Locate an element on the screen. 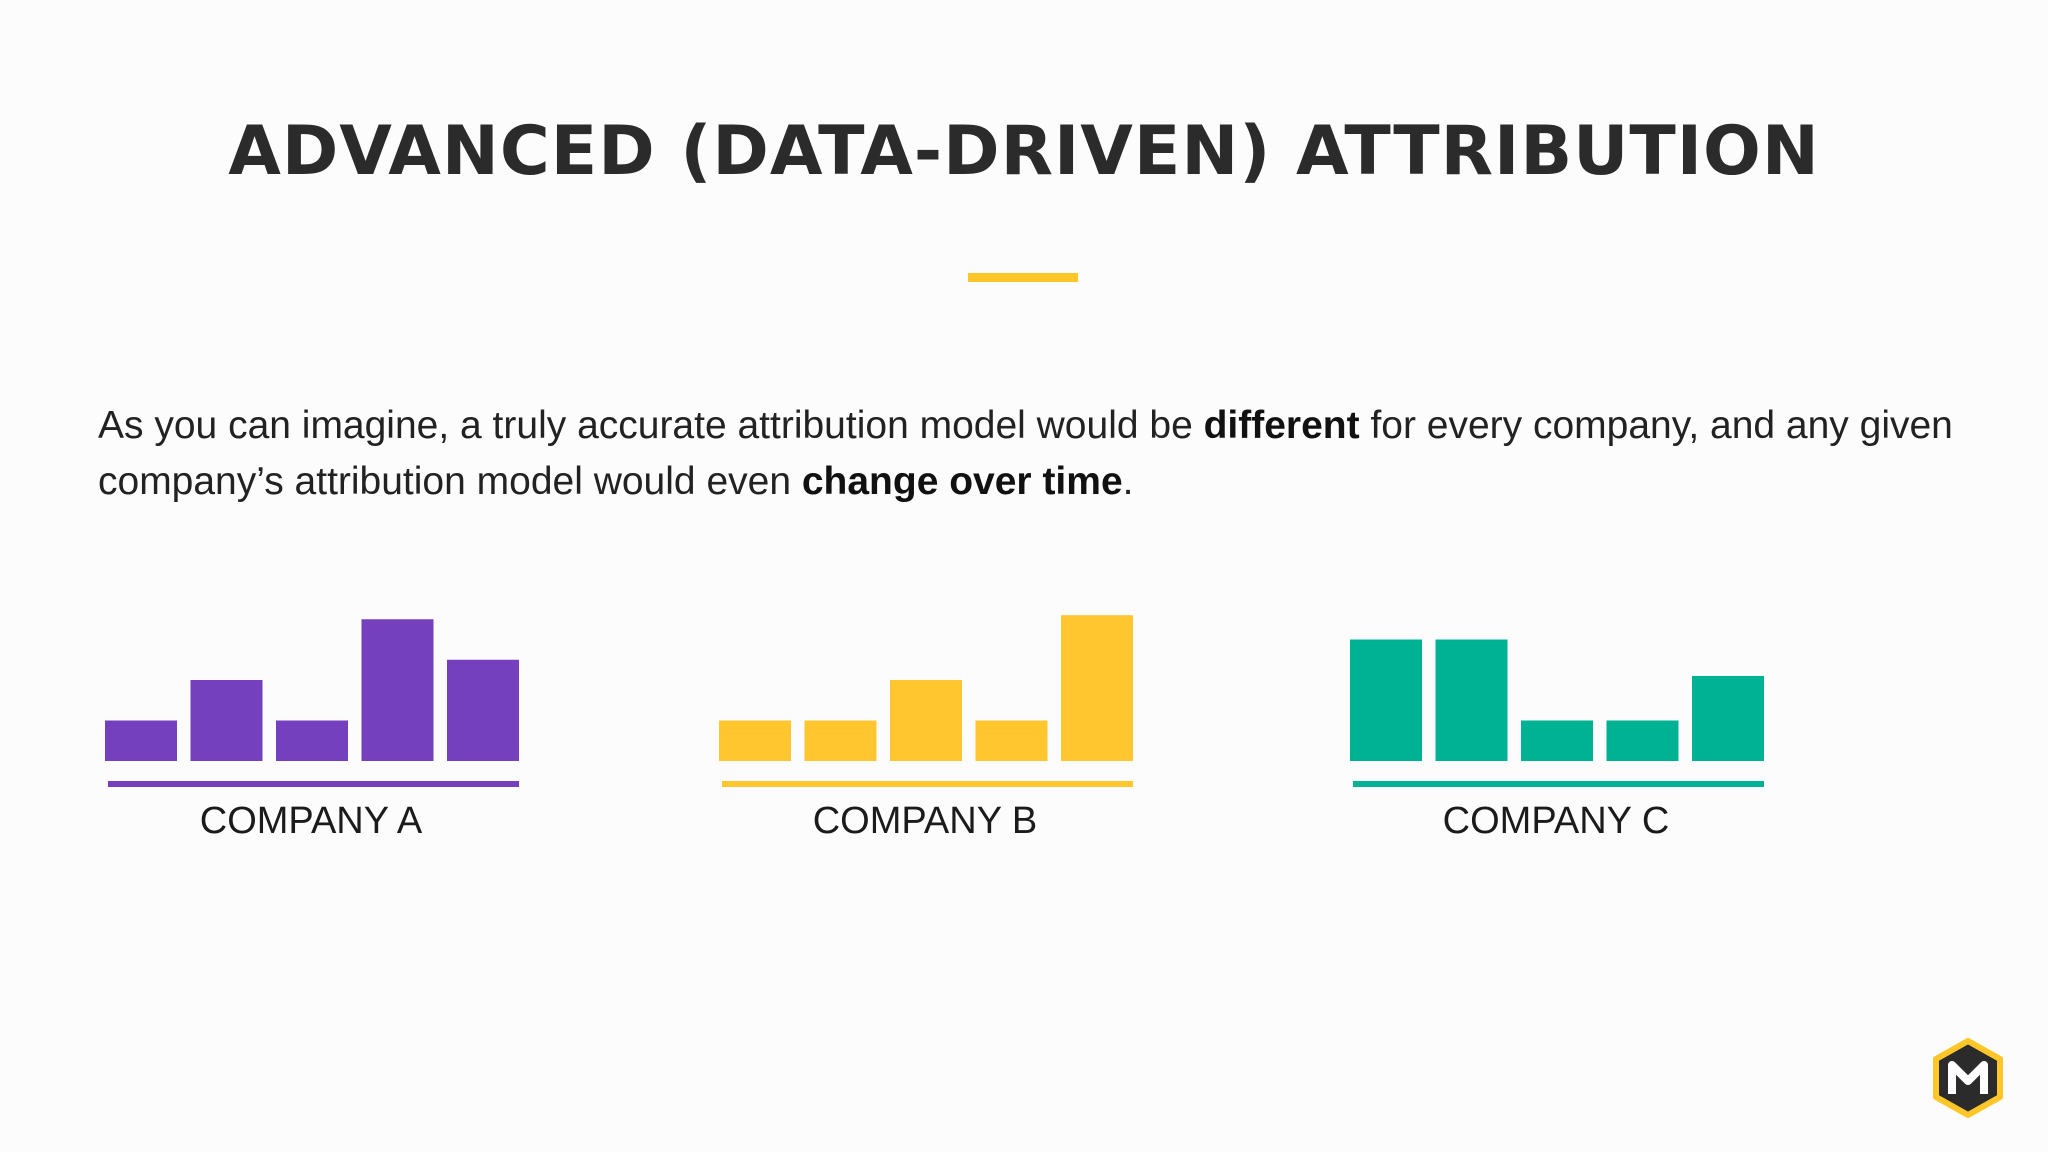 Image resolution: width=2048 pixels, height=1152 pixels. hexagon-m-logo-icon is located at coordinates (1968, 1078).